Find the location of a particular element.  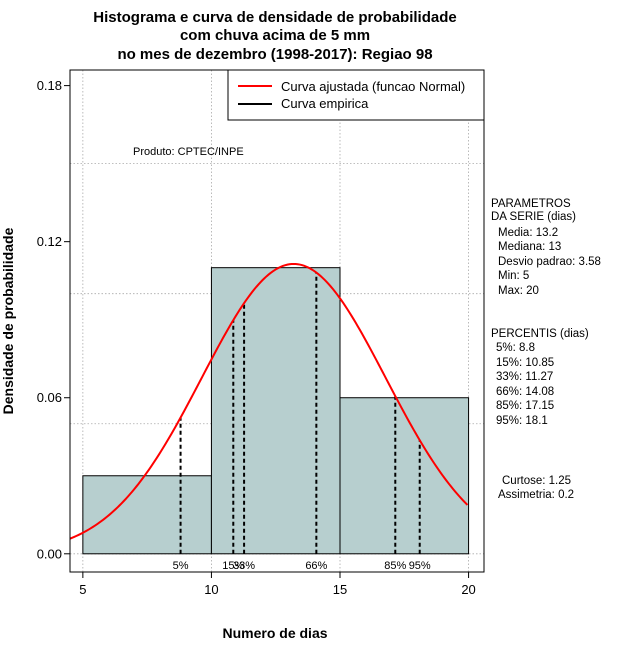

y-tick-label-1: 0.06 is located at coordinates (49, 397).